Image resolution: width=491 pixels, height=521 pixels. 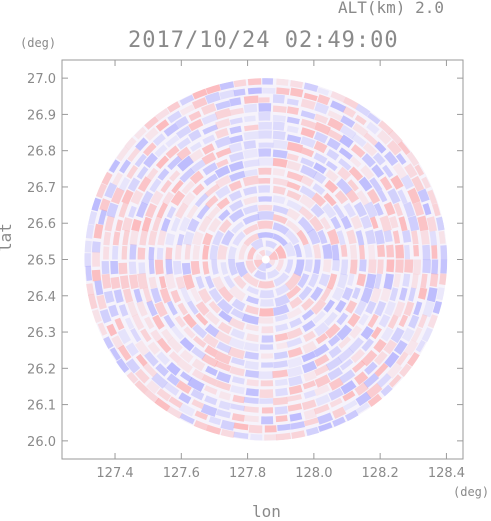 What do you see at coordinates (247, 473) in the screenshot?
I see `x-tick-label: 127.8` at bounding box center [247, 473].